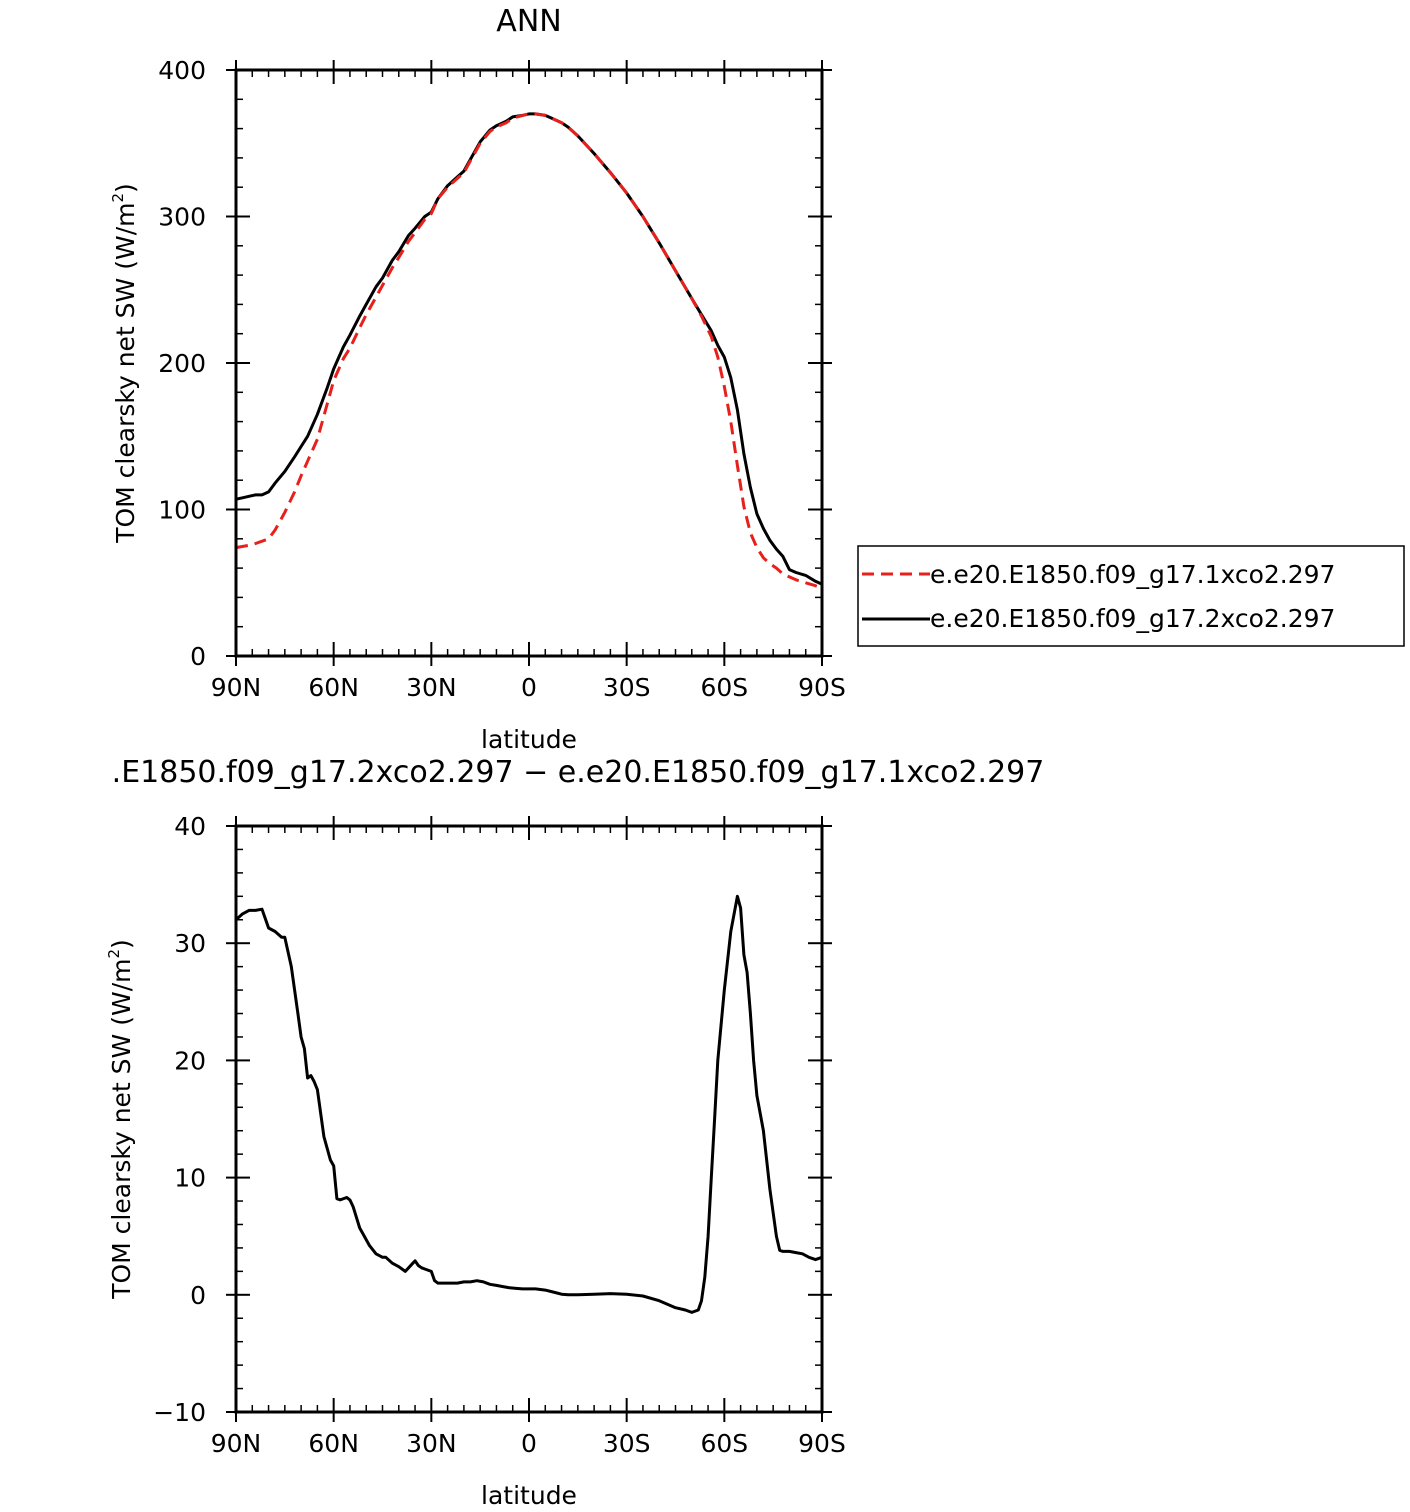 The image size is (1410, 1512). I want to click on top-panel-y-tick-label: 200, so click(182, 363).